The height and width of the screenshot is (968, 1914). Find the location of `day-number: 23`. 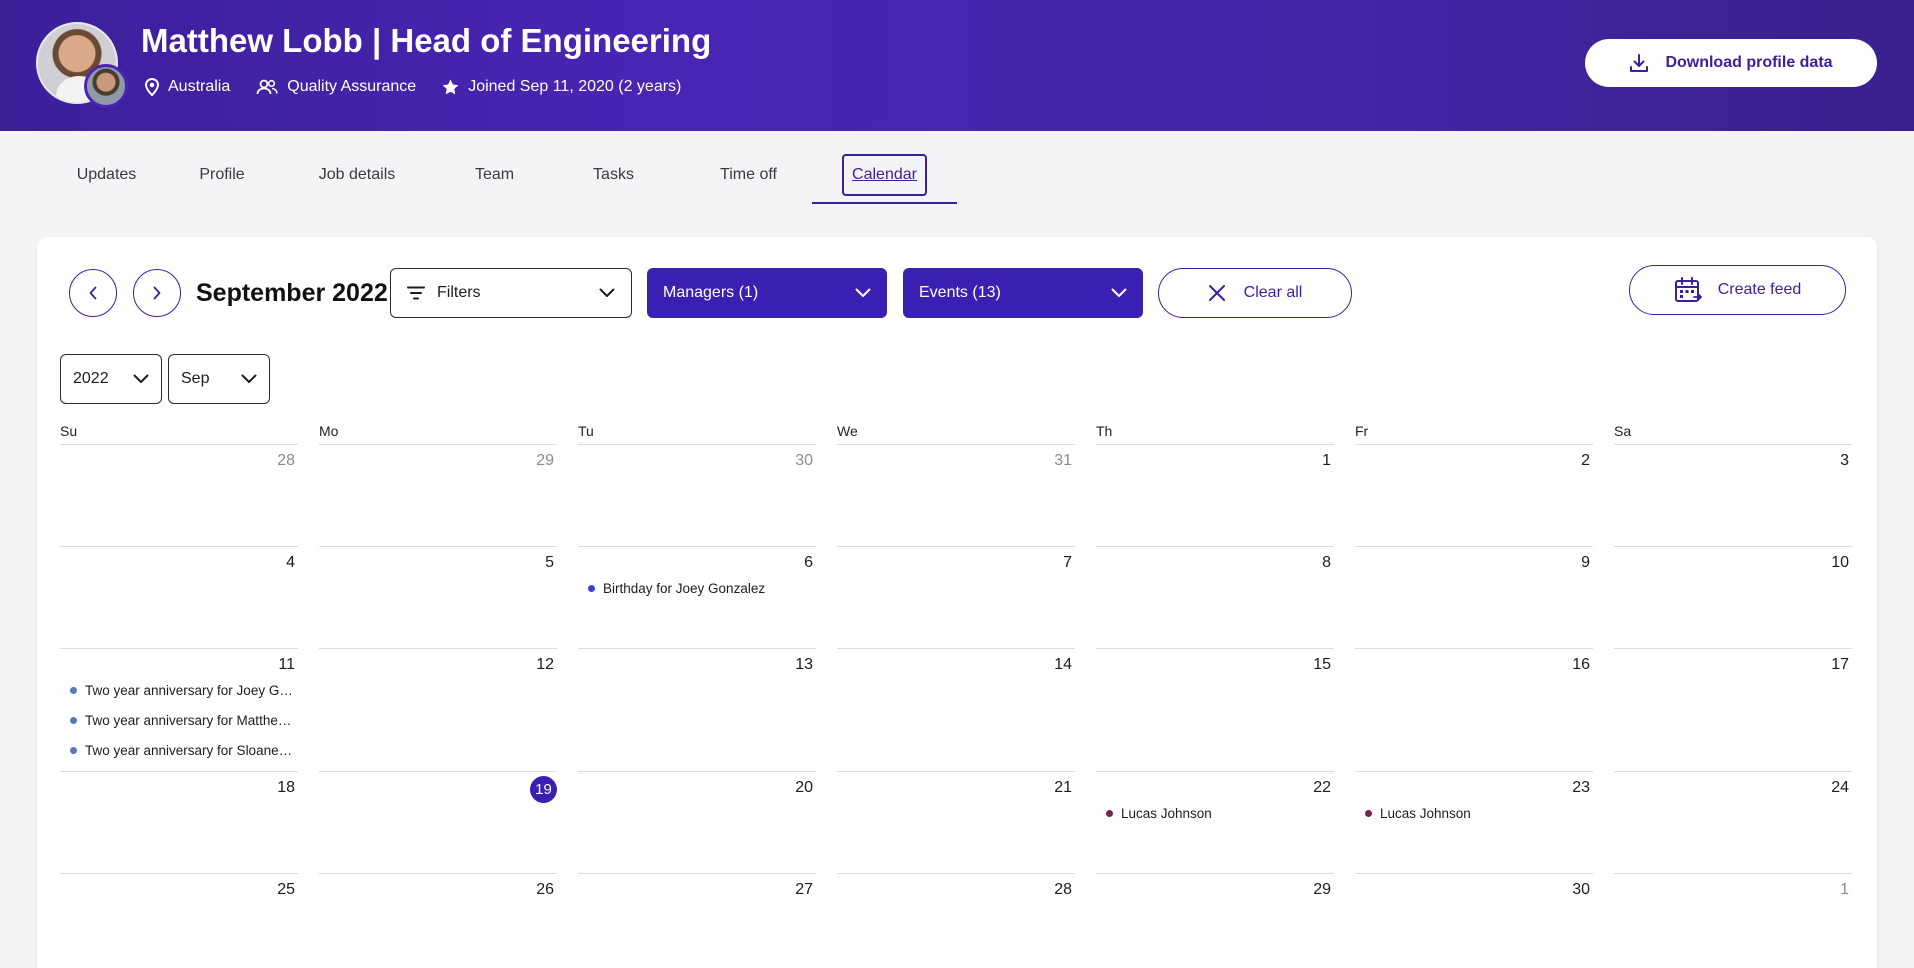

day-number: 23 is located at coordinates (1581, 787).